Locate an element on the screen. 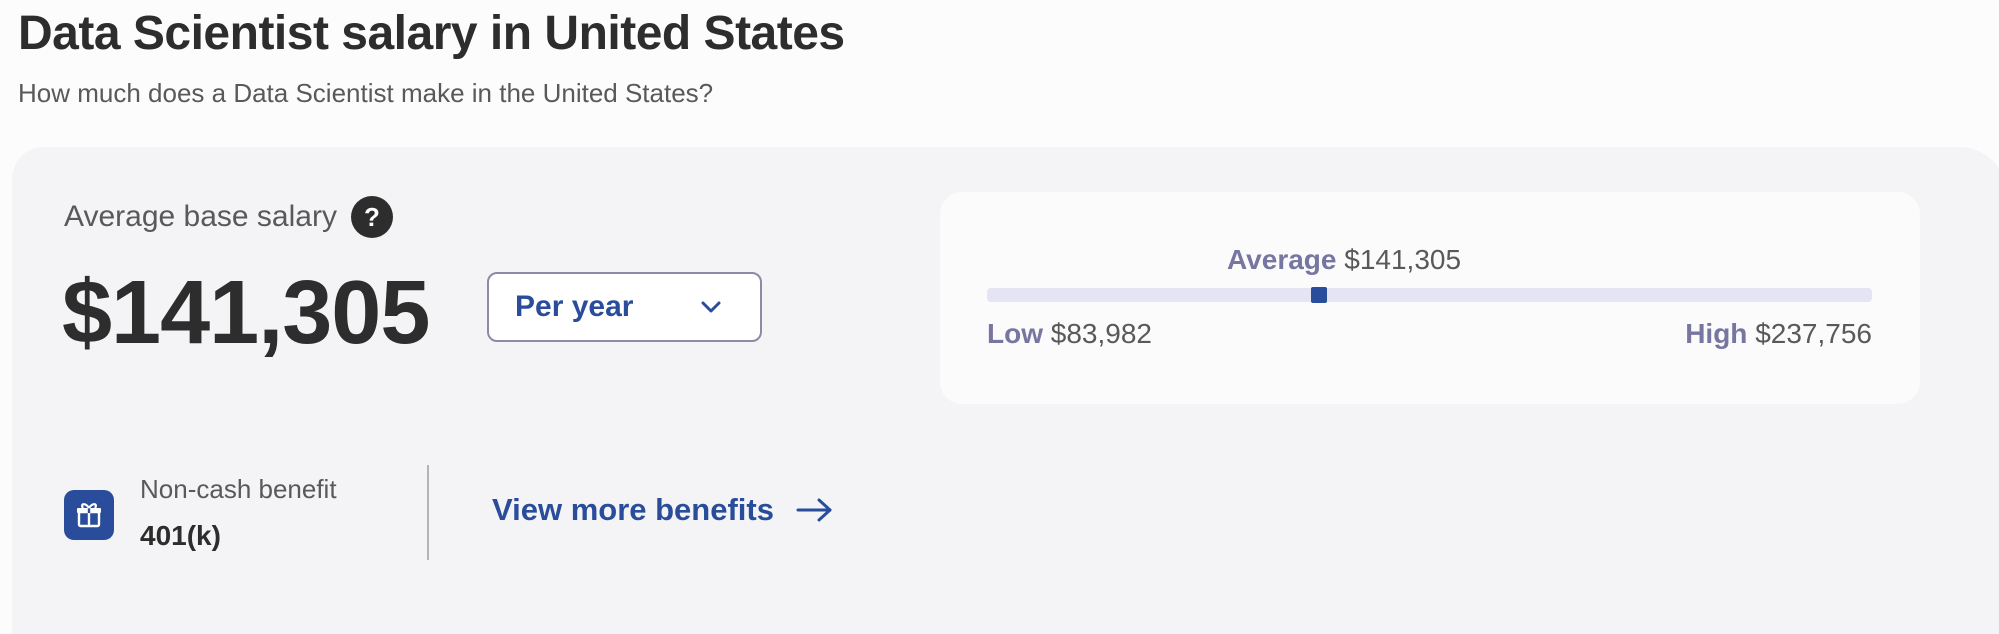 Image resolution: width=1999 pixels, height=634 pixels. range-average-key: Average is located at coordinates (1282, 259).